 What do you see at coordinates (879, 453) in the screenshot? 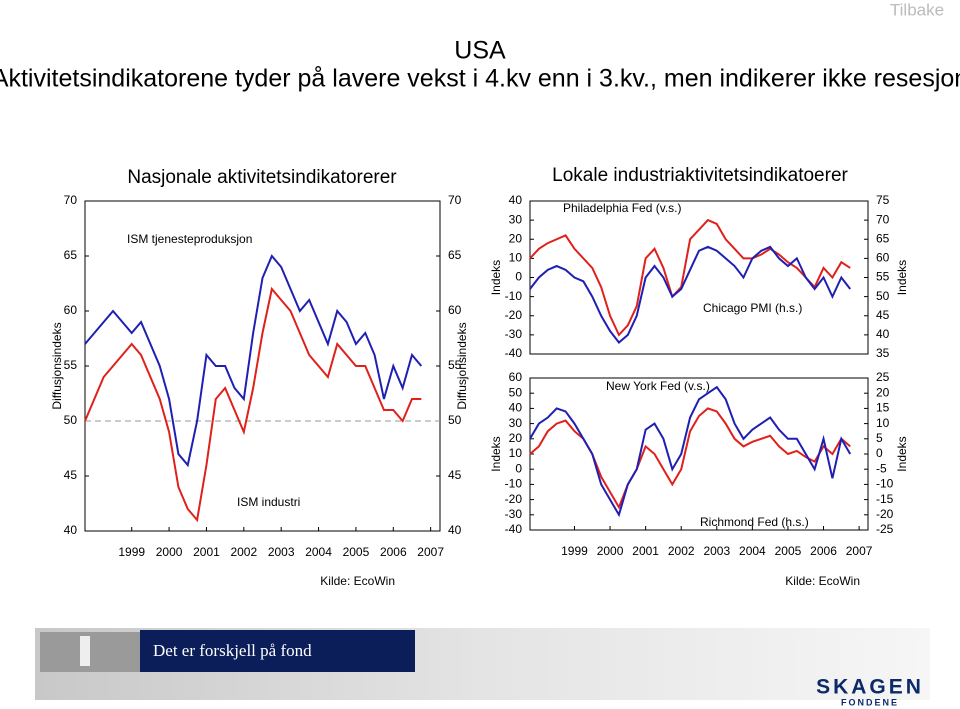
I see `y2-tick-label: 0` at bounding box center [879, 453].